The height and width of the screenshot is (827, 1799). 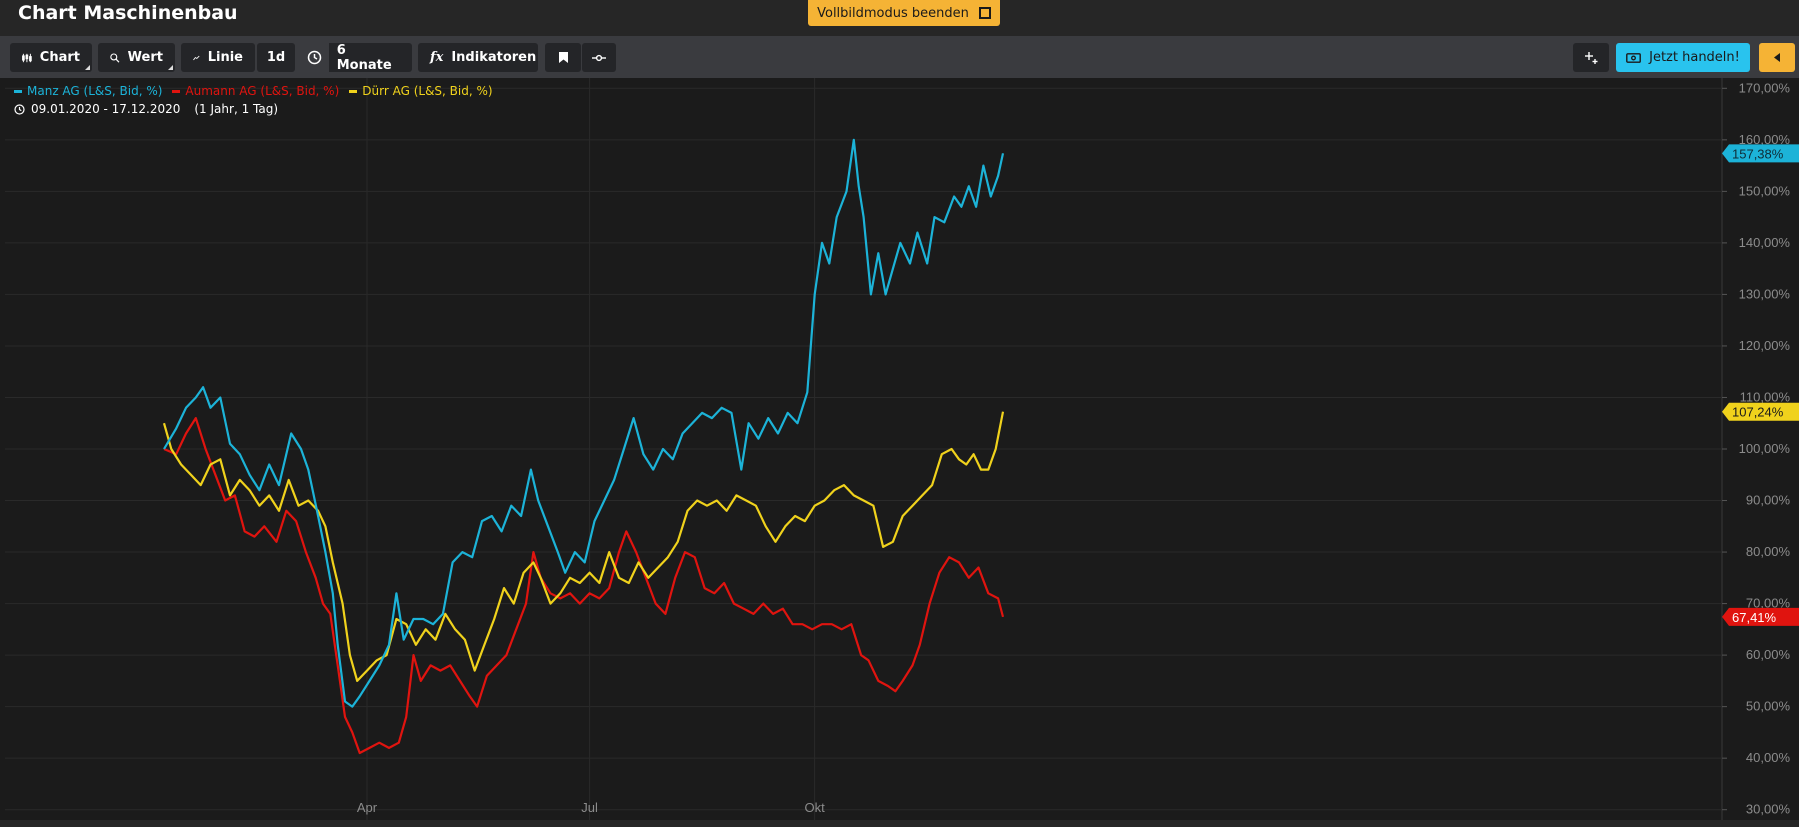 I want to click on date-range-text: 09.01.2020 - 17.12.2020, so click(x=106, y=109).